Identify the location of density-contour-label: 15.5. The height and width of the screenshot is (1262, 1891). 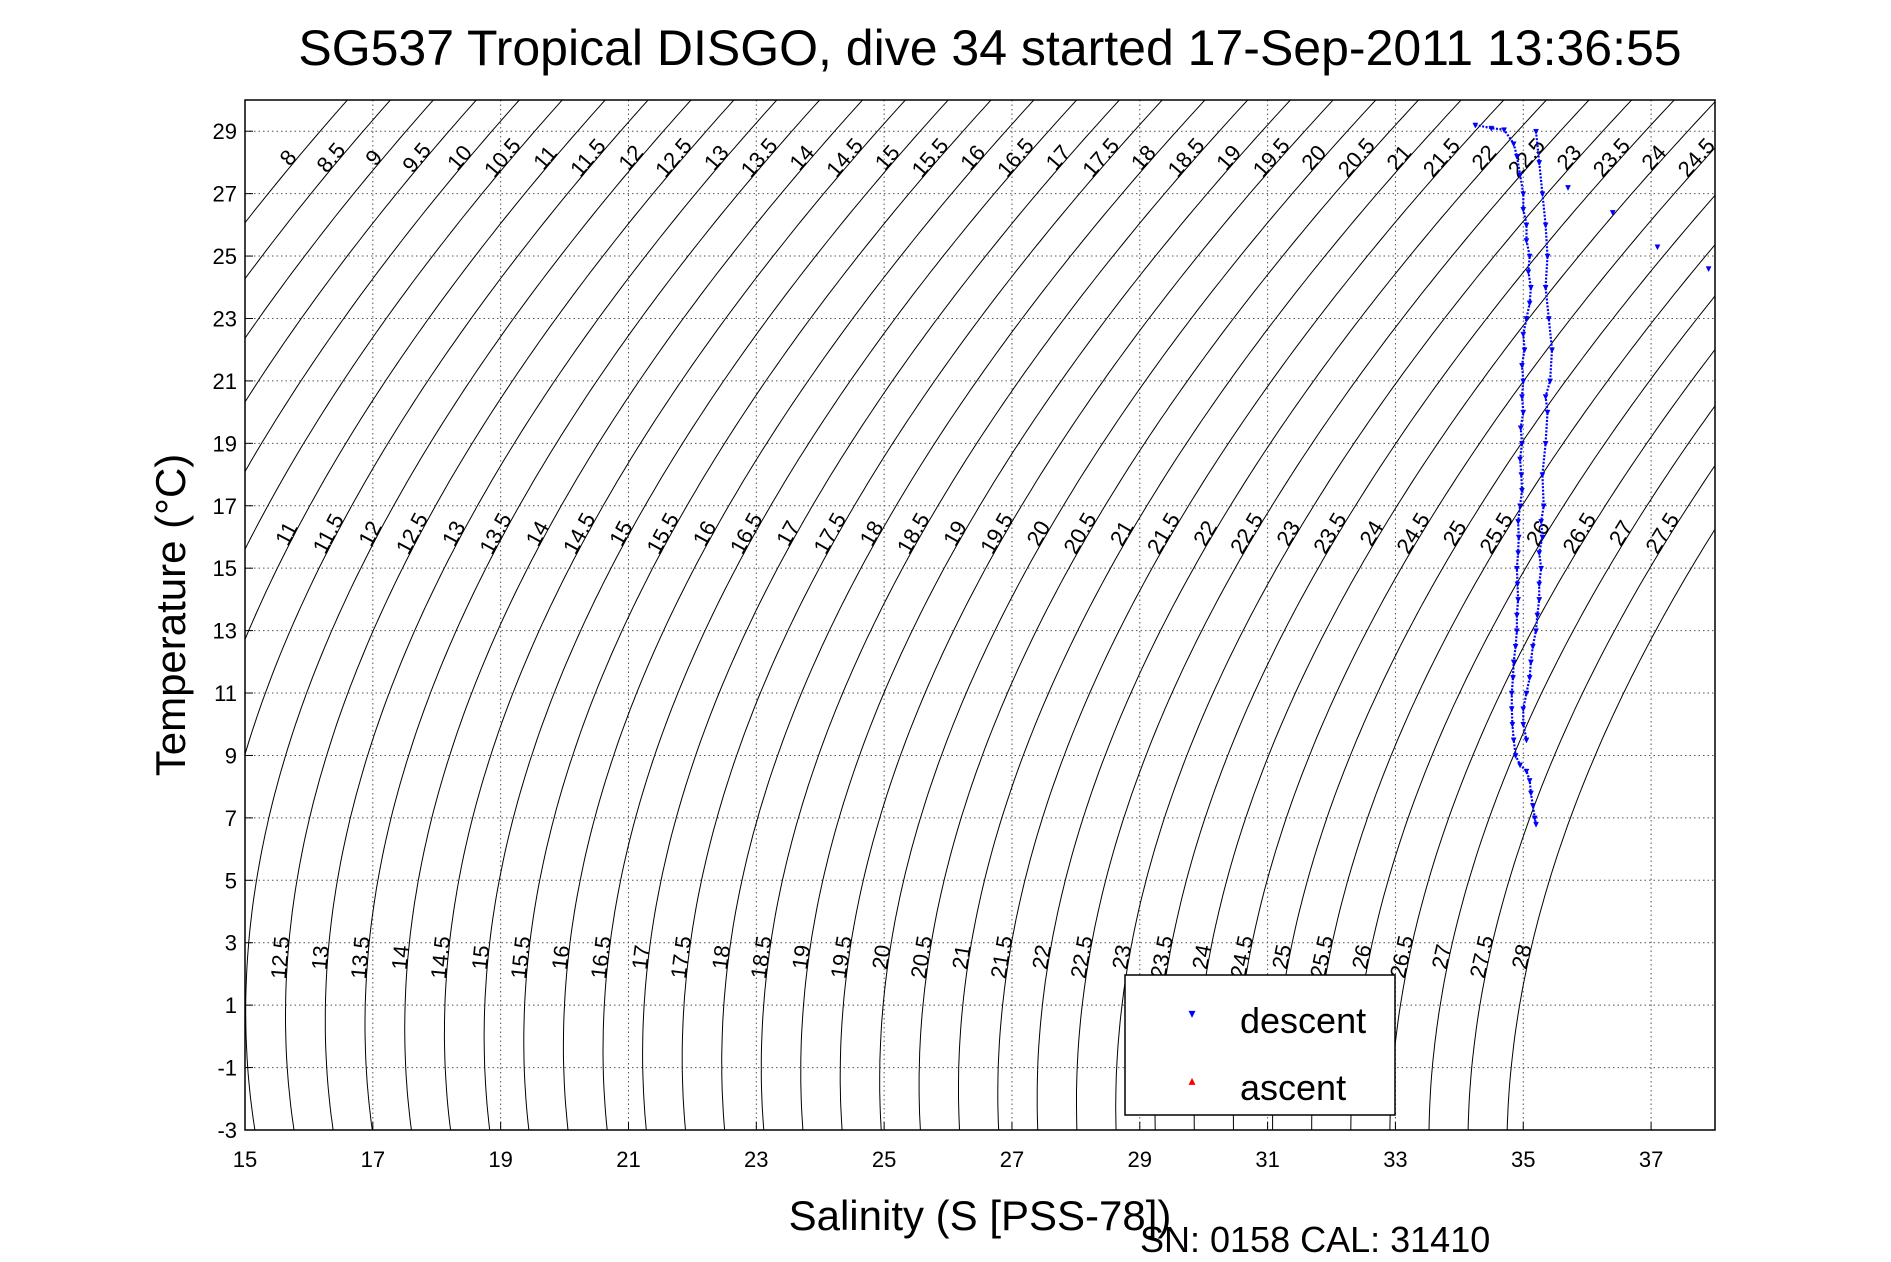
(521, 957).